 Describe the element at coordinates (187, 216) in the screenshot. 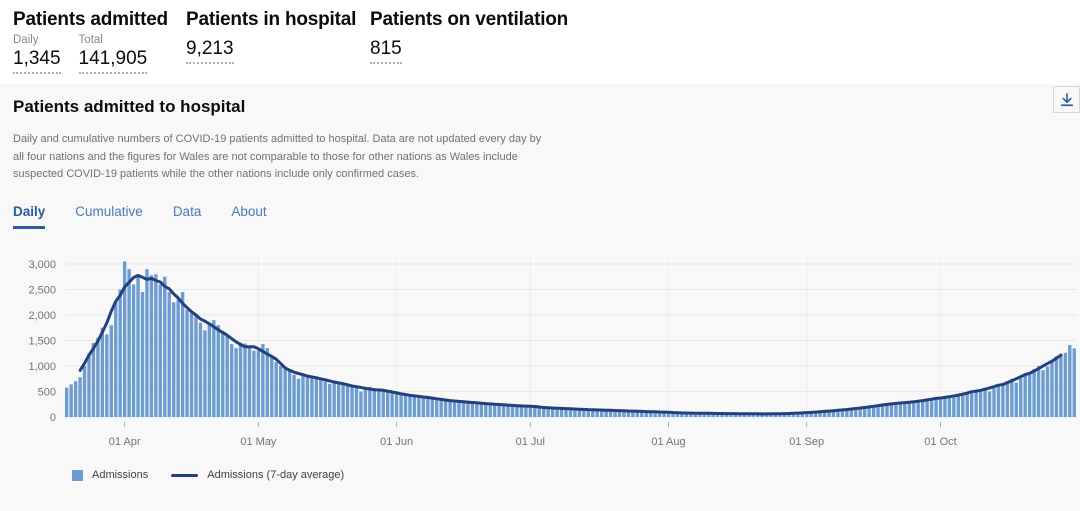

I see `tab-data: Data` at that location.